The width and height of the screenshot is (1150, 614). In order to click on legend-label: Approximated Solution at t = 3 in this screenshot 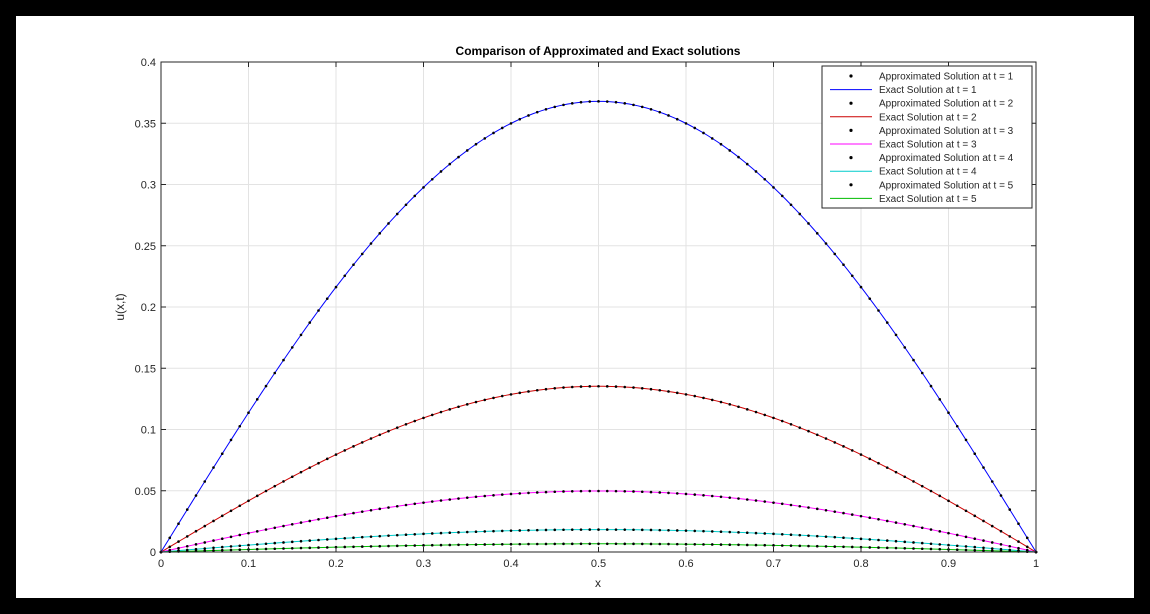, I will do `click(946, 131)`.